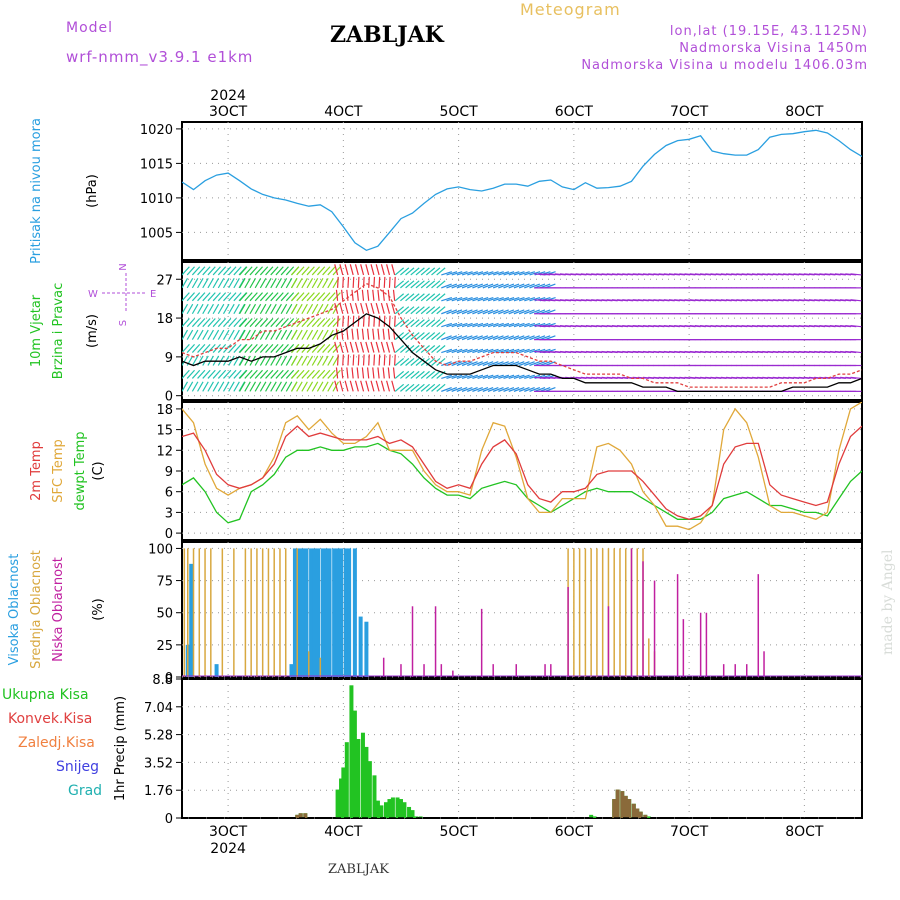 The image size is (900, 900). What do you see at coordinates (36, 191) in the screenshot?
I see `y-axis-title: Pritisak na nivou mora` at bounding box center [36, 191].